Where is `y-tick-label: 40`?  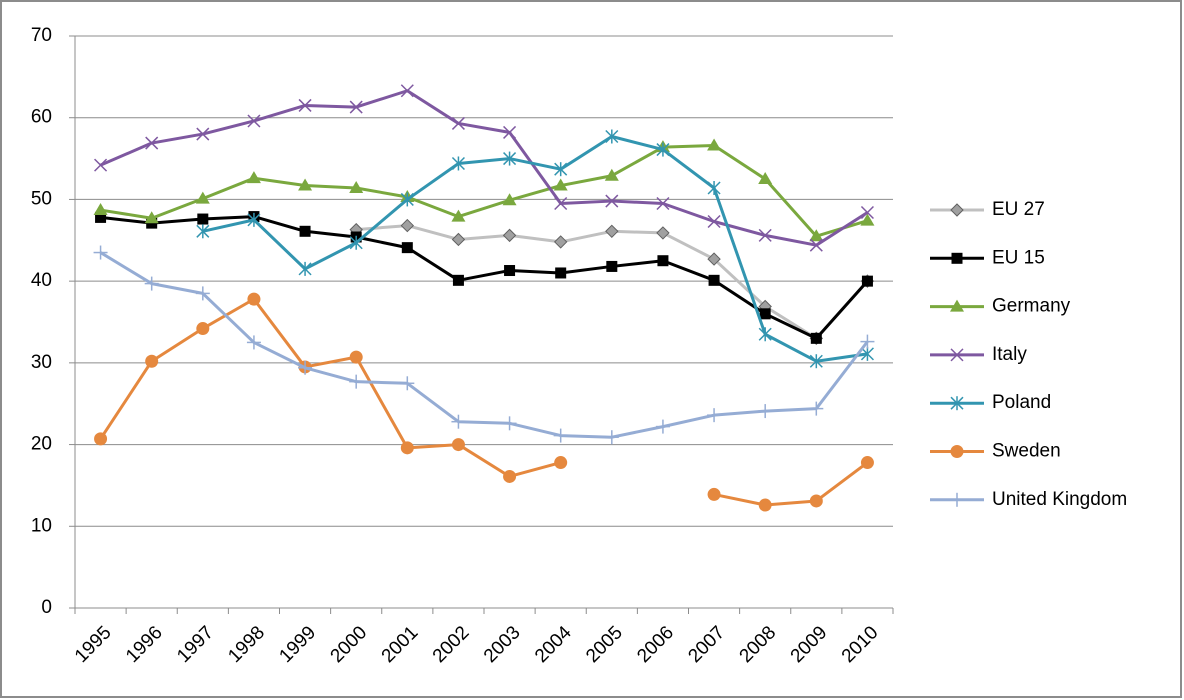 y-tick-label: 40 is located at coordinates (41, 280).